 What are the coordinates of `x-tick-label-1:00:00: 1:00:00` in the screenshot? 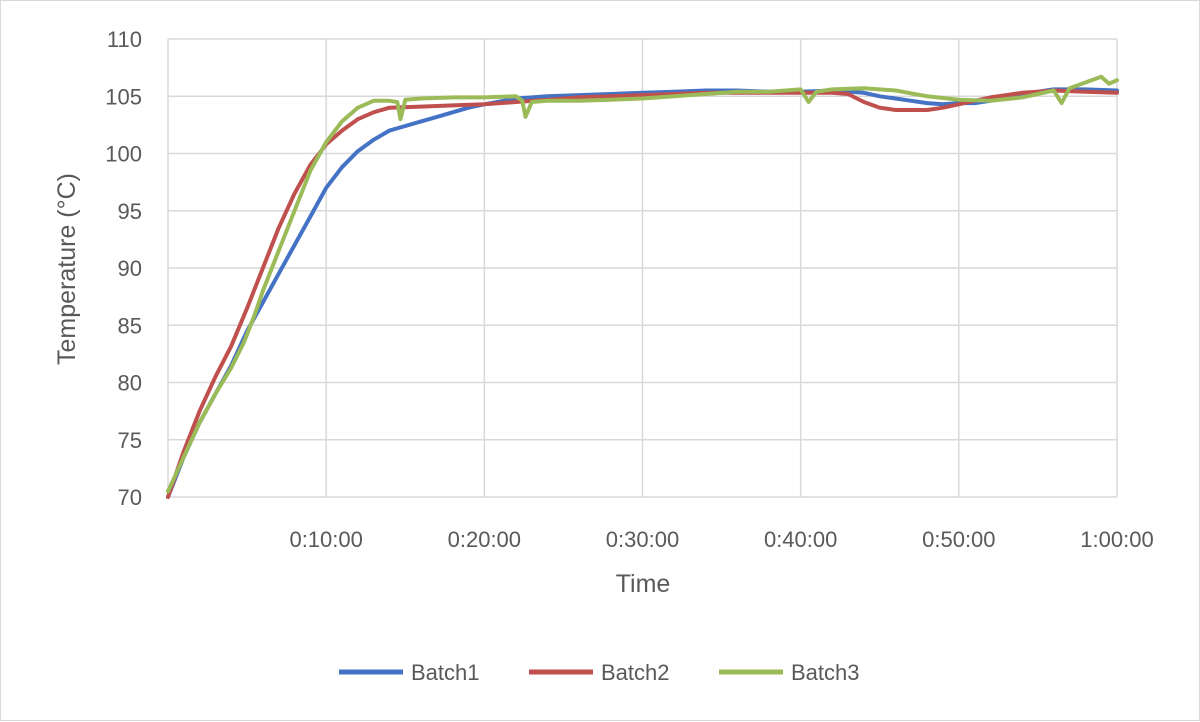 It's located at (1116, 539).